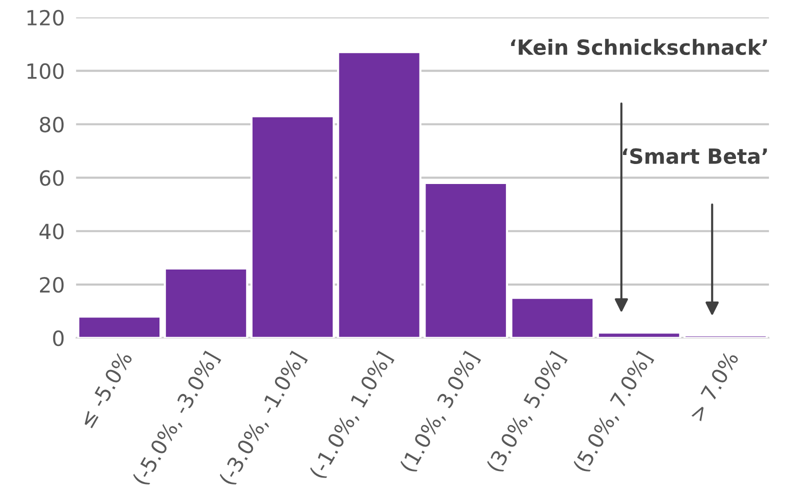 The height and width of the screenshot is (497, 801). What do you see at coordinates (639, 47) in the screenshot?
I see `annotation: ‘Kein Schnickschnack’` at bounding box center [639, 47].